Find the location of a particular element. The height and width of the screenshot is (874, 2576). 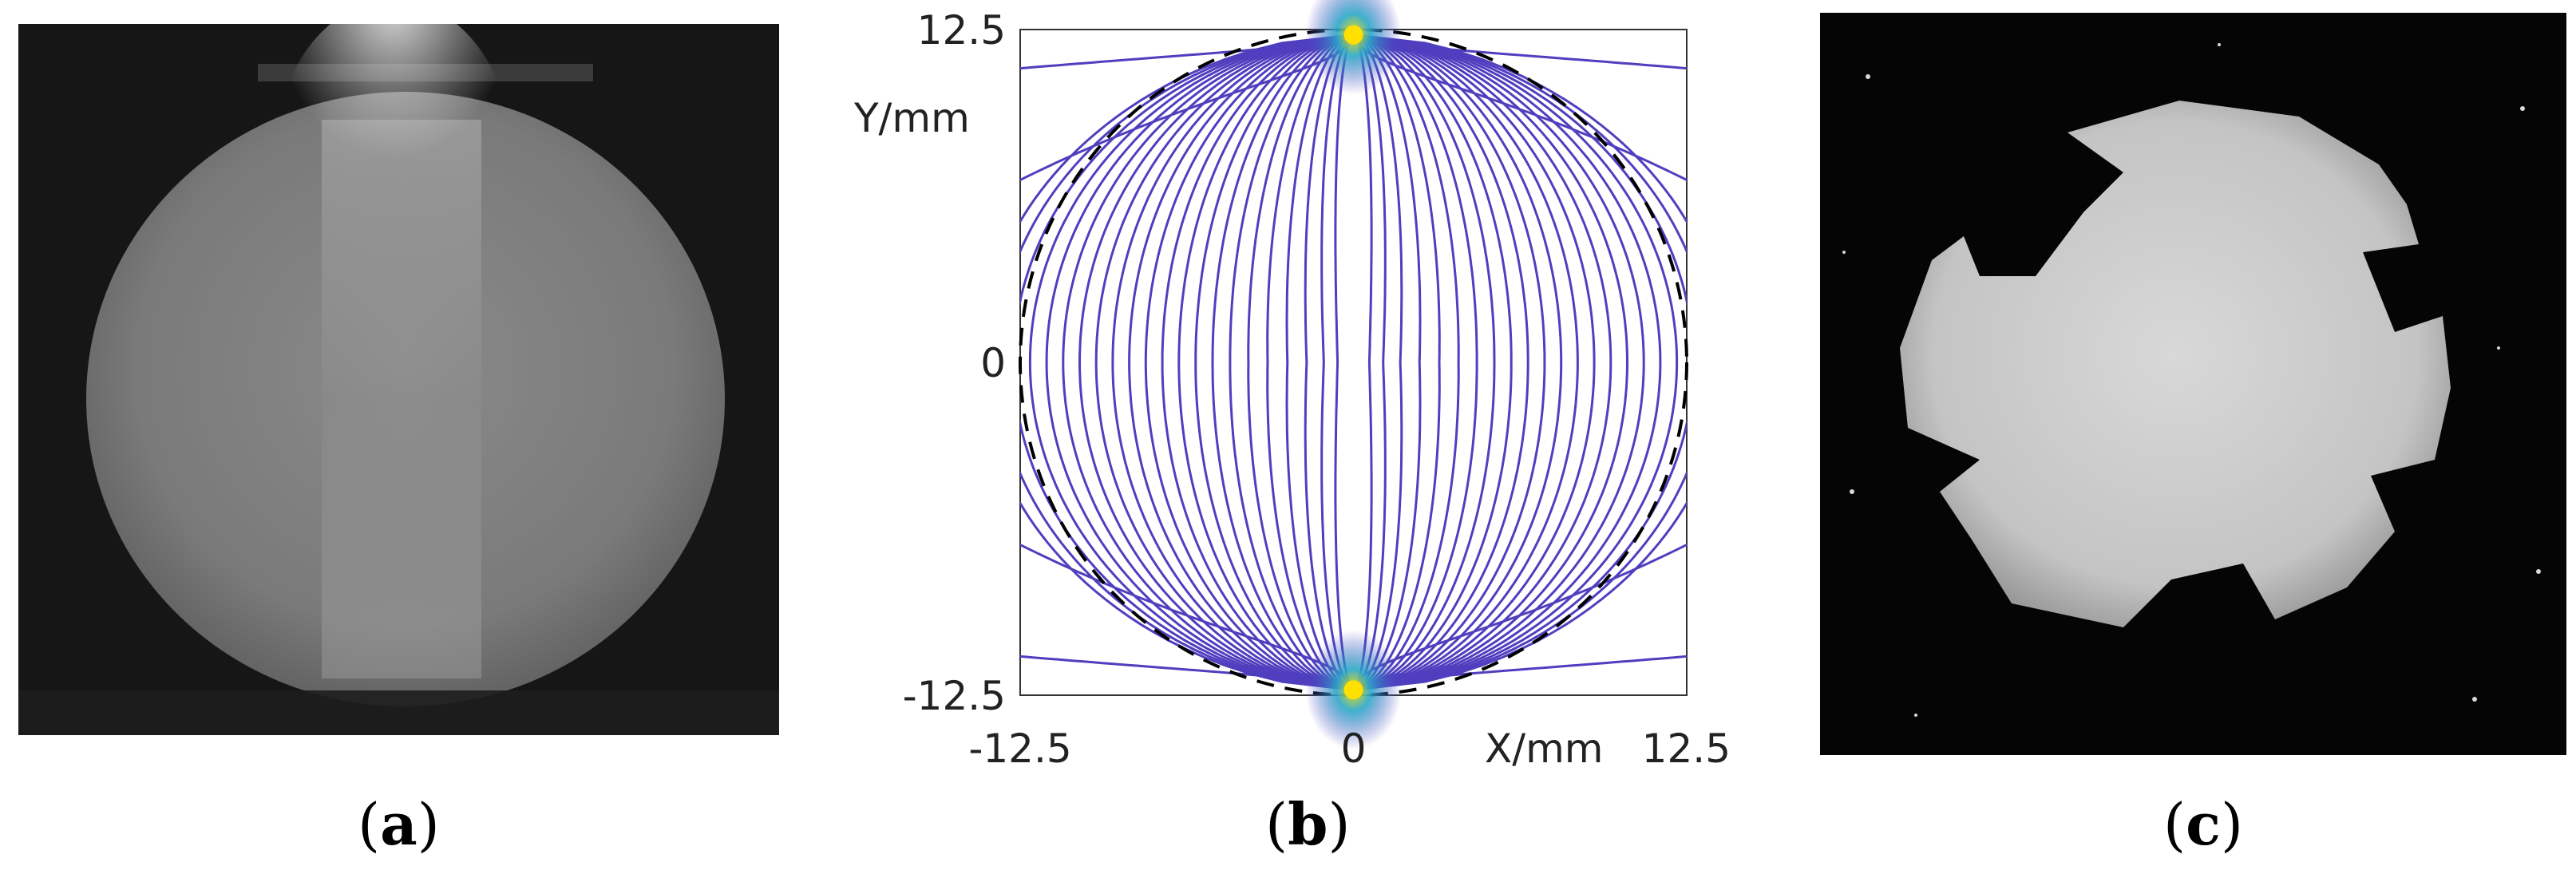

x-tick-label: 12.5 is located at coordinates (1686, 749).